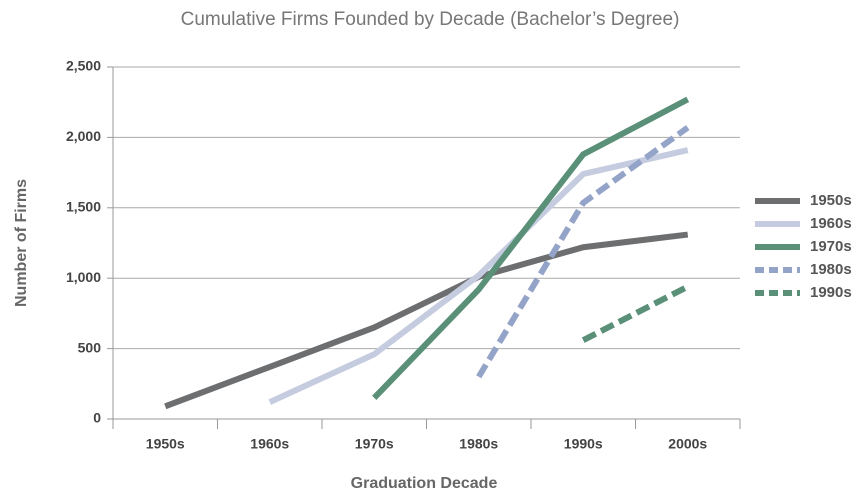 Image resolution: width=863 pixels, height=495 pixels. What do you see at coordinates (374, 444) in the screenshot?
I see `x-tick-label: 1970s` at bounding box center [374, 444].